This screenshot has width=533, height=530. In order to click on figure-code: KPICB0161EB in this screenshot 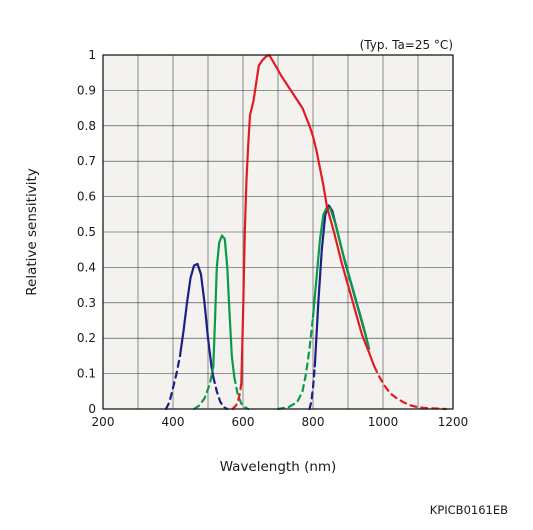, I will do `click(469, 510)`.